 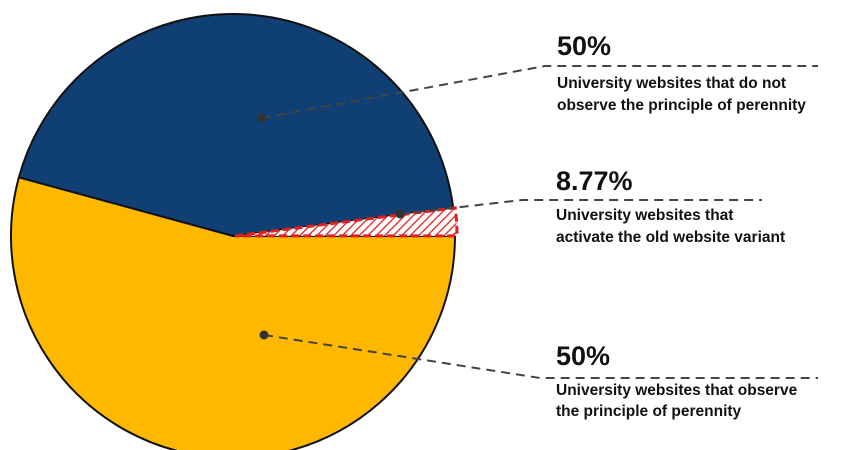 I want to click on data-label-not-observe-line1: University websites that do not, so click(x=671, y=83).